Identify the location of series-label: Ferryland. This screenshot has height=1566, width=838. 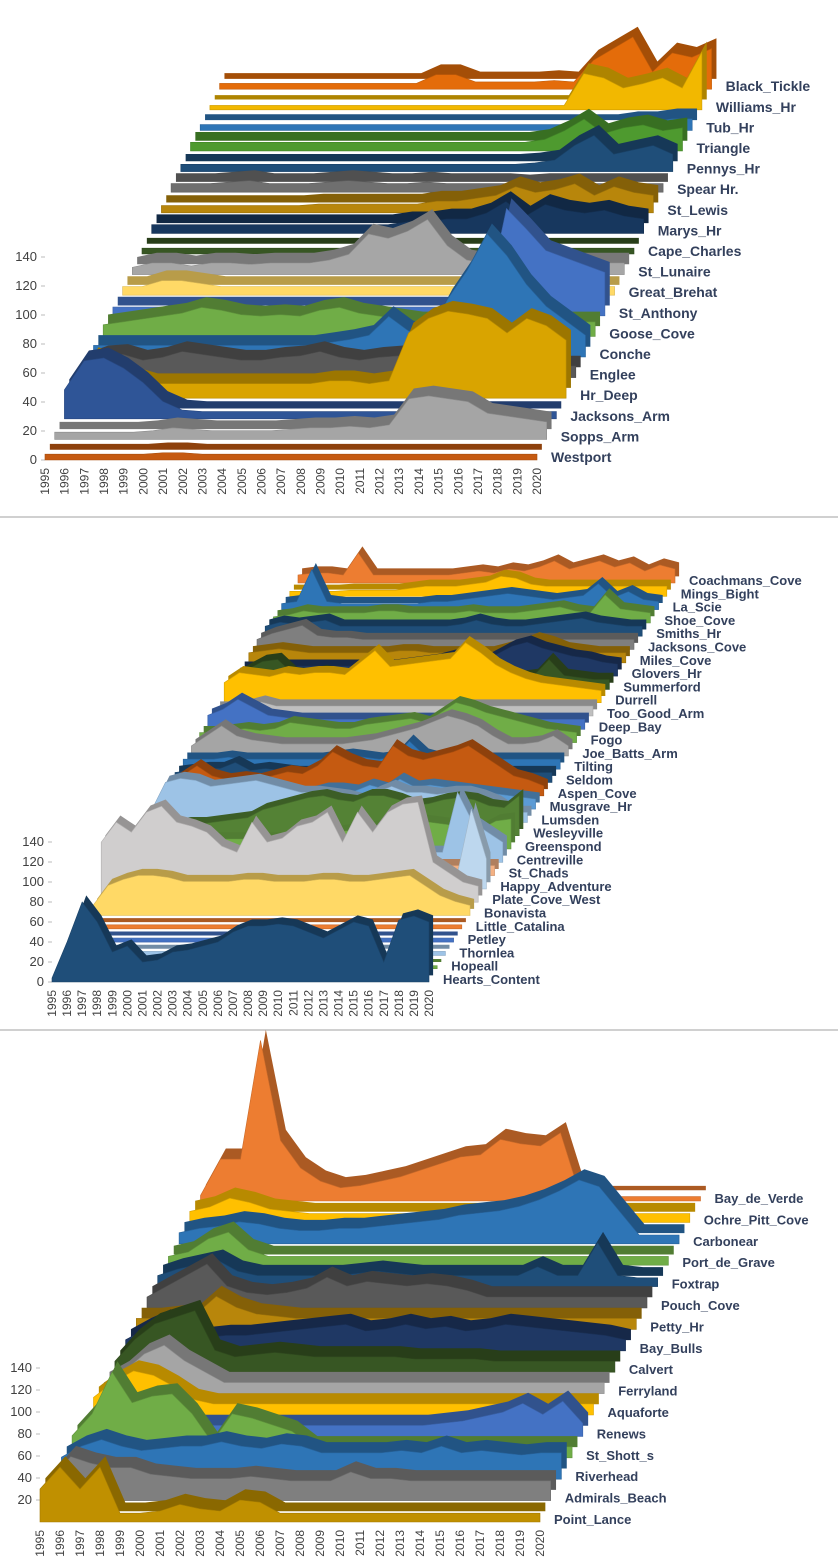
(647, 1391).